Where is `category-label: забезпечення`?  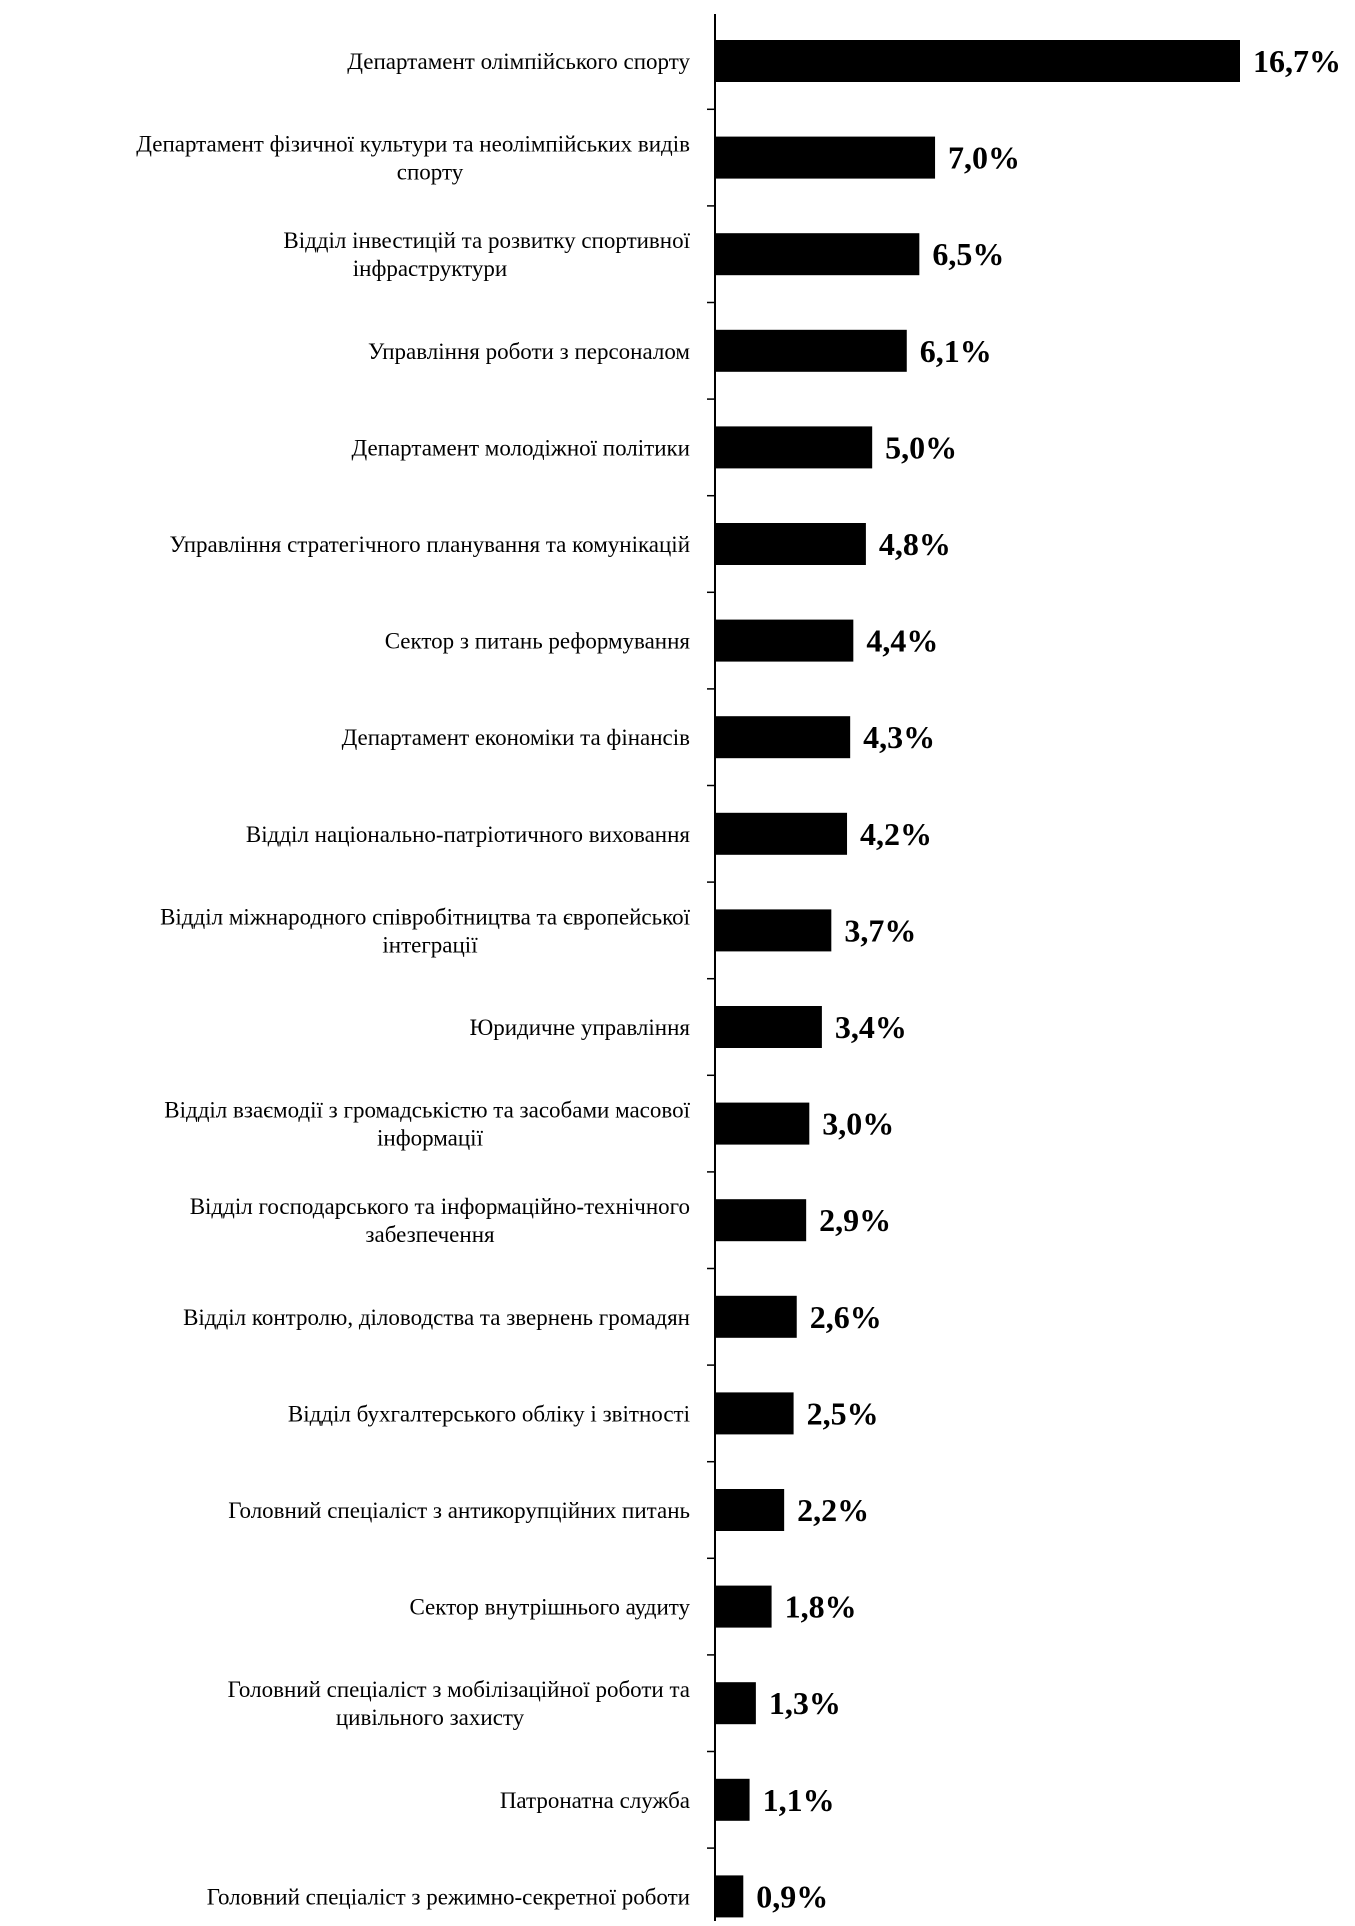 category-label: забезпечення is located at coordinates (430, 1234).